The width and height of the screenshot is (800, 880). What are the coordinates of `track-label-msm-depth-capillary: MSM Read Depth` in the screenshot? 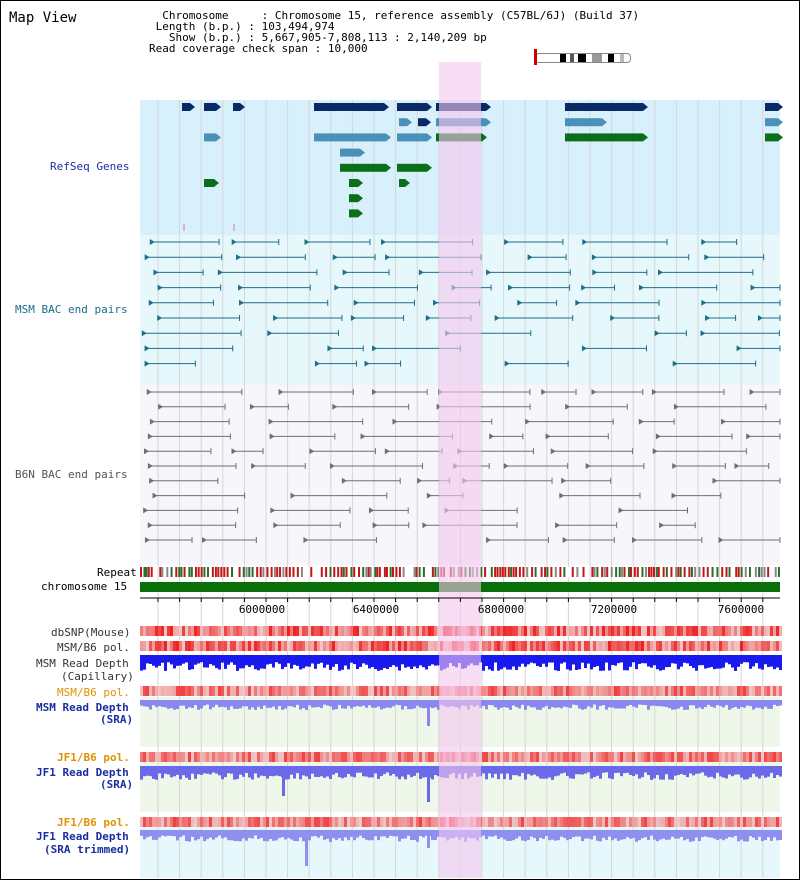 It's located at (82, 663).